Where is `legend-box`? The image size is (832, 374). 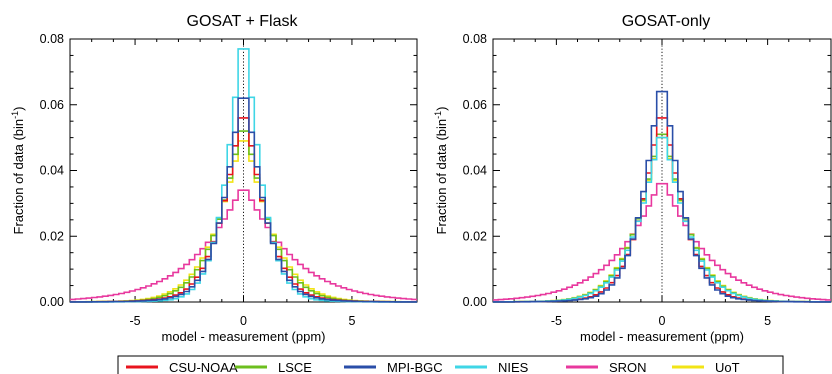 legend-box is located at coordinates (450, 364).